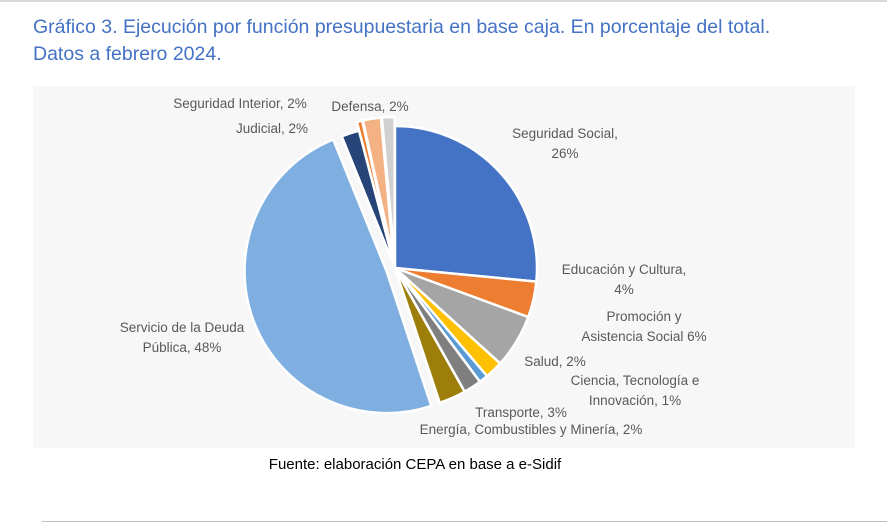  What do you see at coordinates (466, 203) in the screenshot?
I see `slice-seguridad-social` at bounding box center [466, 203].